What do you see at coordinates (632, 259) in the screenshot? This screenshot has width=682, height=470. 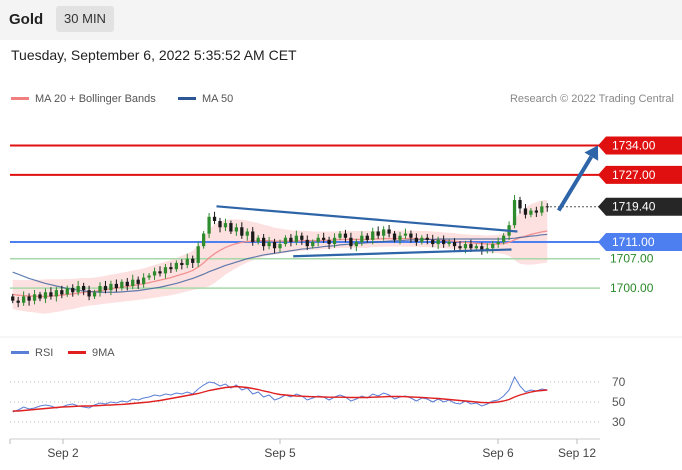 I see `level-label-1707.00: 1707.00` at bounding box center [632, 259].